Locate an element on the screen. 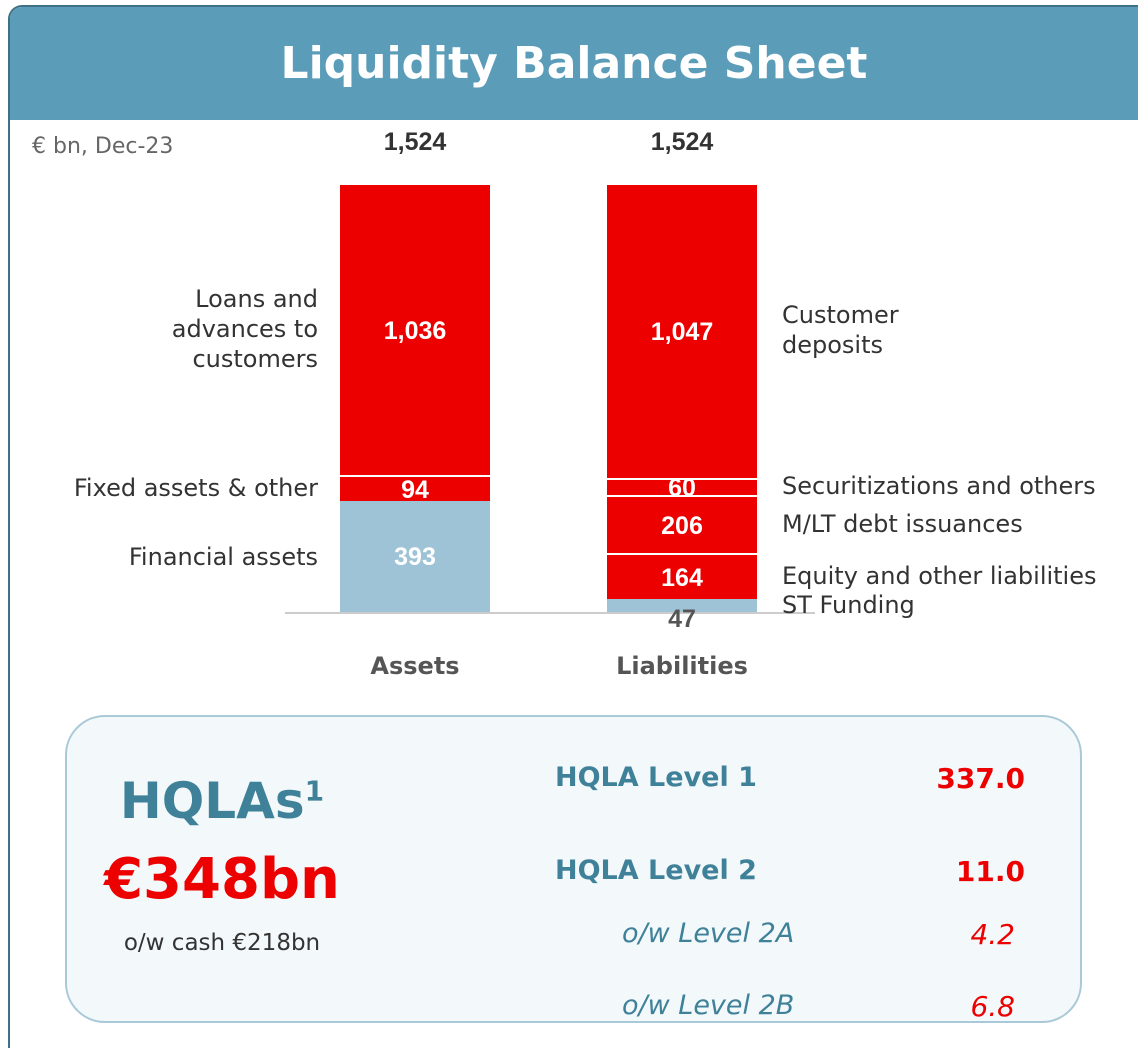 The height and width of the screenshot is (1048, 1138). bar-segment: 94 is located at coordinates (415, 489).